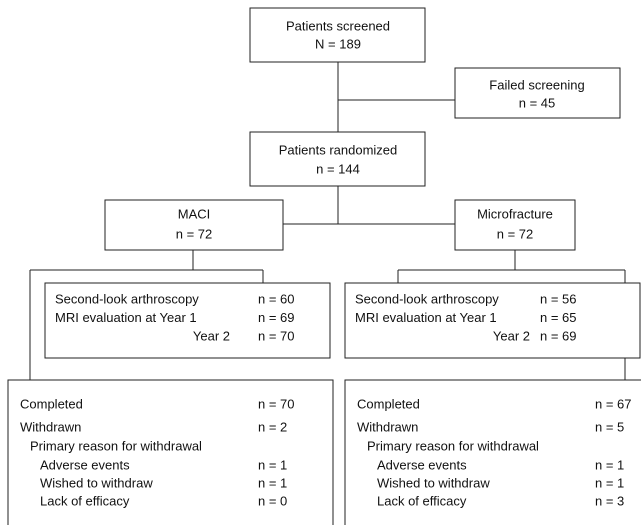  Describe the element at coordinates (613, 403) in the screenshot. I see `outcome-count: n = 67` at that location.